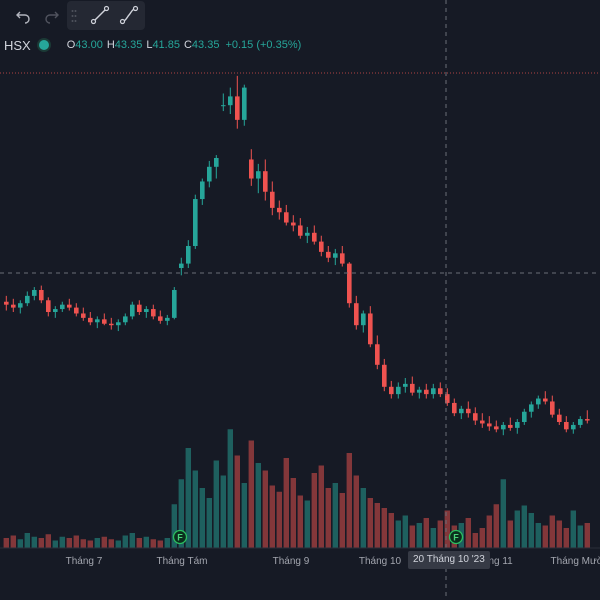  I want to click on earnings-marker-label: F, so click(180, 538).